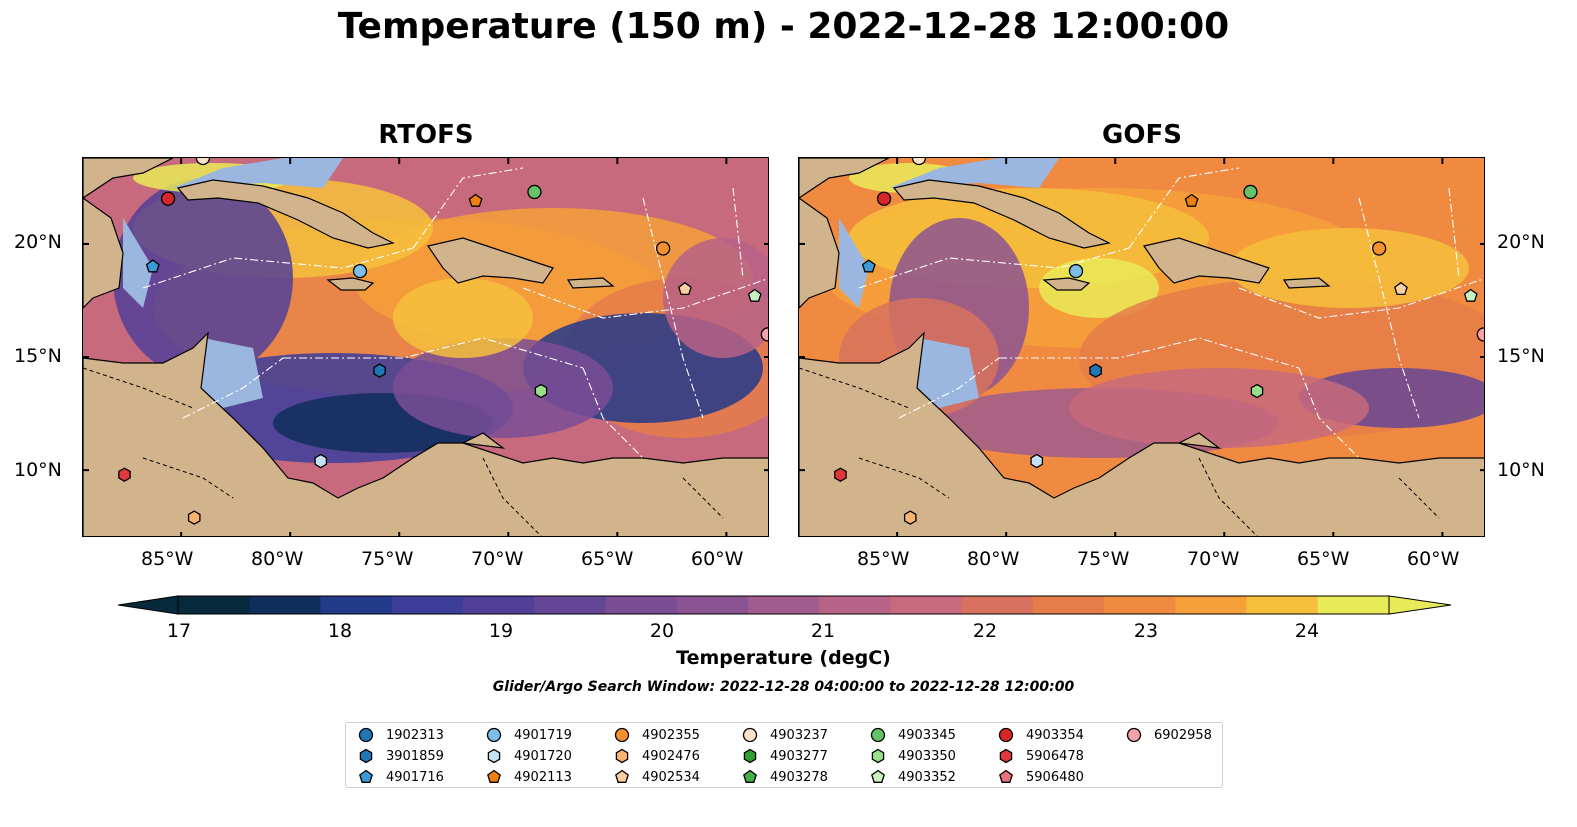 This screenshot has width=1577, height=827. What do you see at coordinates (543, 735) in the screenshot?
I see `legend-label: 4901719` at bounding box center [543, 735].